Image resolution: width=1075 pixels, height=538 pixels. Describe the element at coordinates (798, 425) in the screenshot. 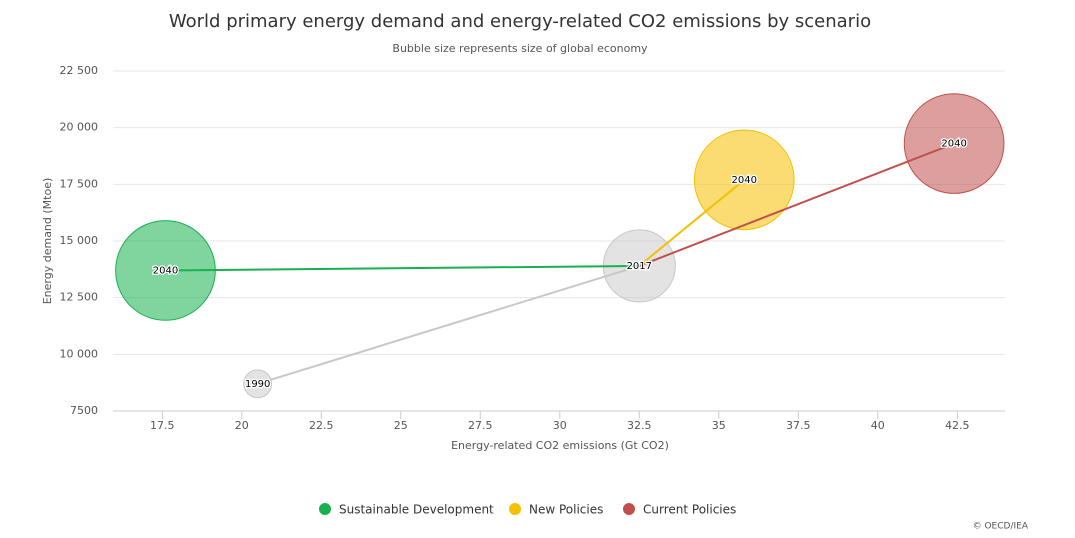

I see `x-tick-label: 37.5` at that location.